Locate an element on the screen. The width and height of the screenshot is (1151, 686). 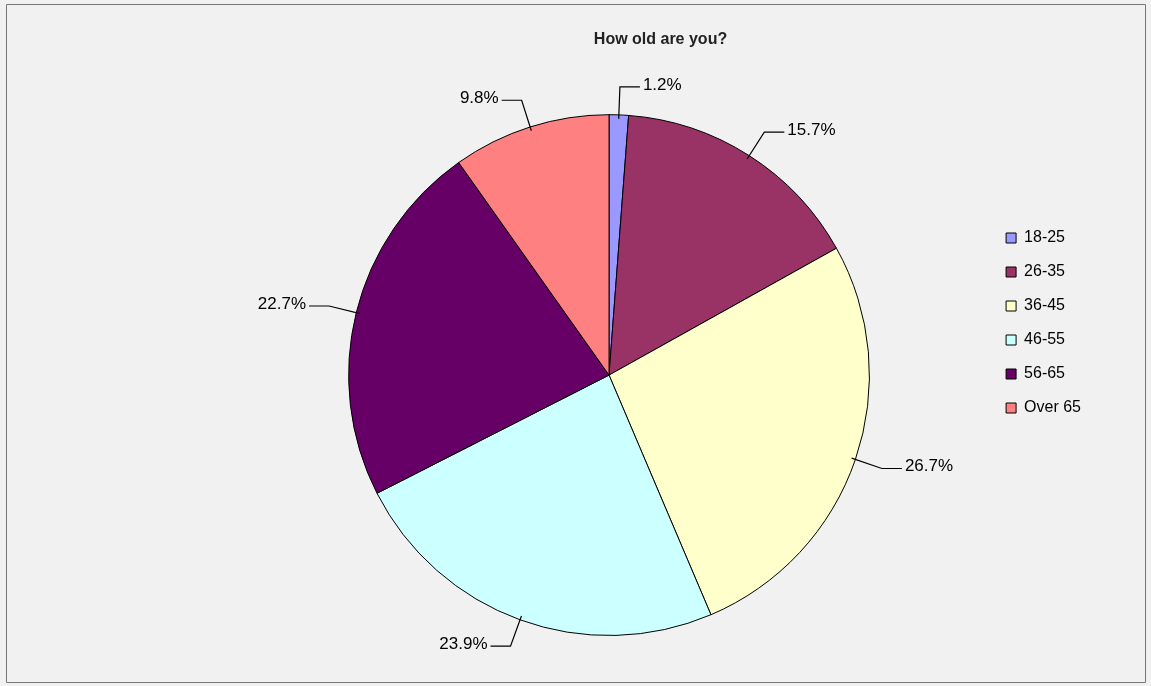
legend-label: Over 65 is located at coordinates (1053, 407).